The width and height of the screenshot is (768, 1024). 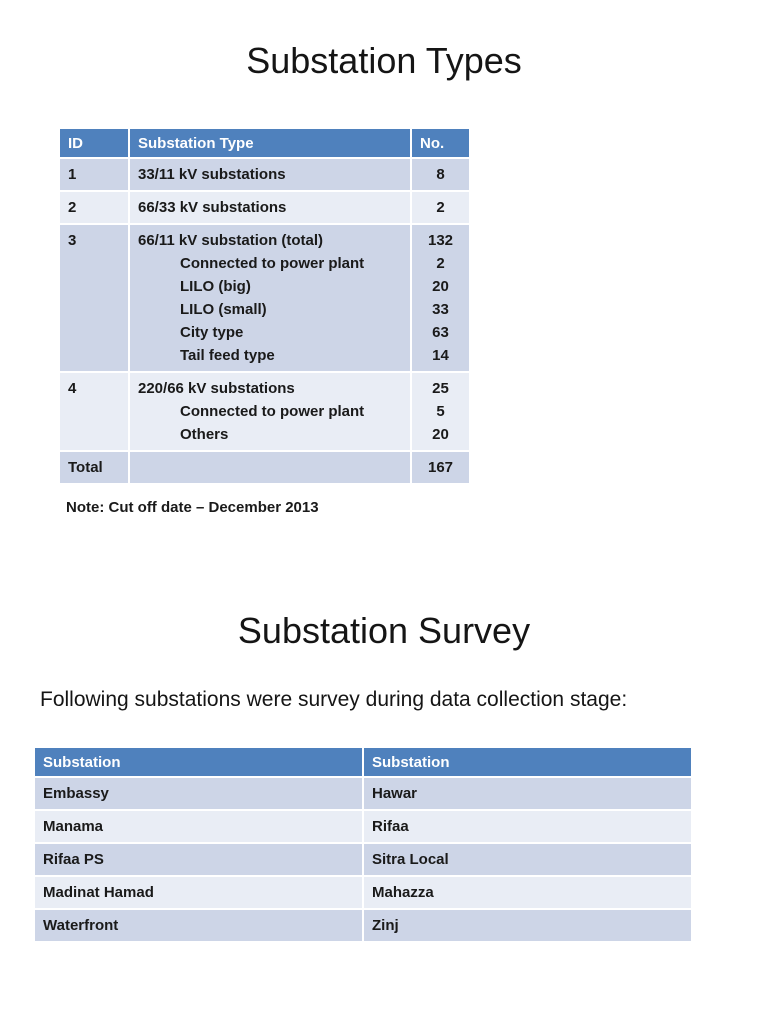 I want to click on survey-row-1: Embassy Hawar, so click(x=363, y=793).